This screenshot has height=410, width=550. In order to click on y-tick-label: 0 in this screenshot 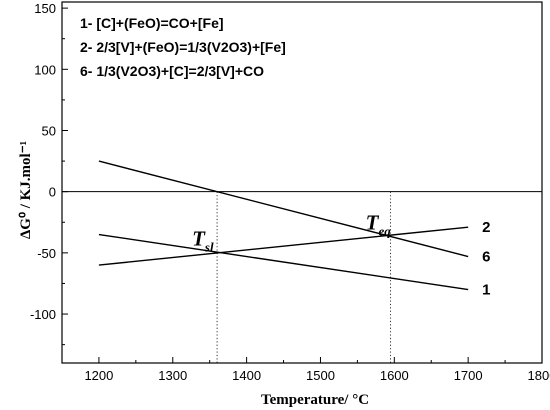, I will do `click(52, 192)`.